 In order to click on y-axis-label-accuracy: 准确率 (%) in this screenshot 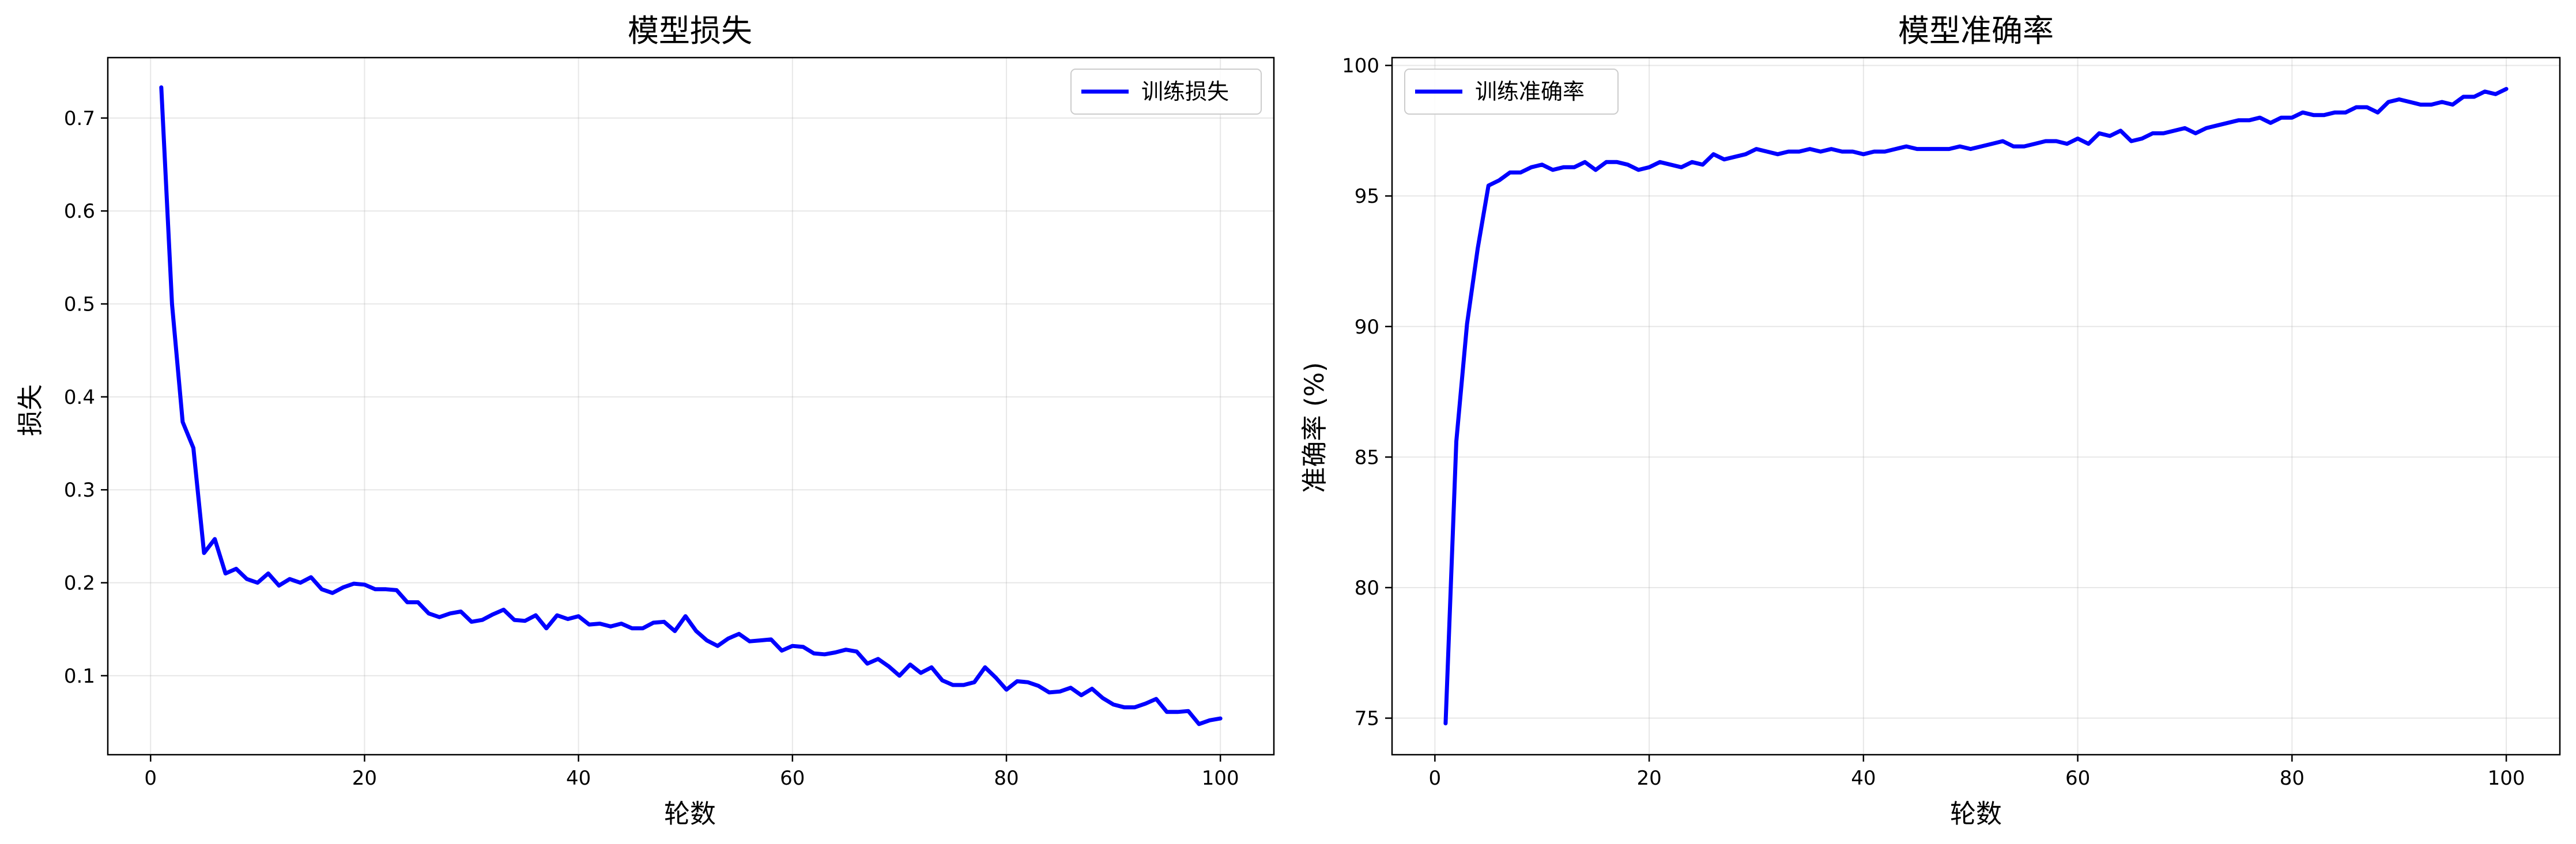, I will do `click(1314, 427)`.